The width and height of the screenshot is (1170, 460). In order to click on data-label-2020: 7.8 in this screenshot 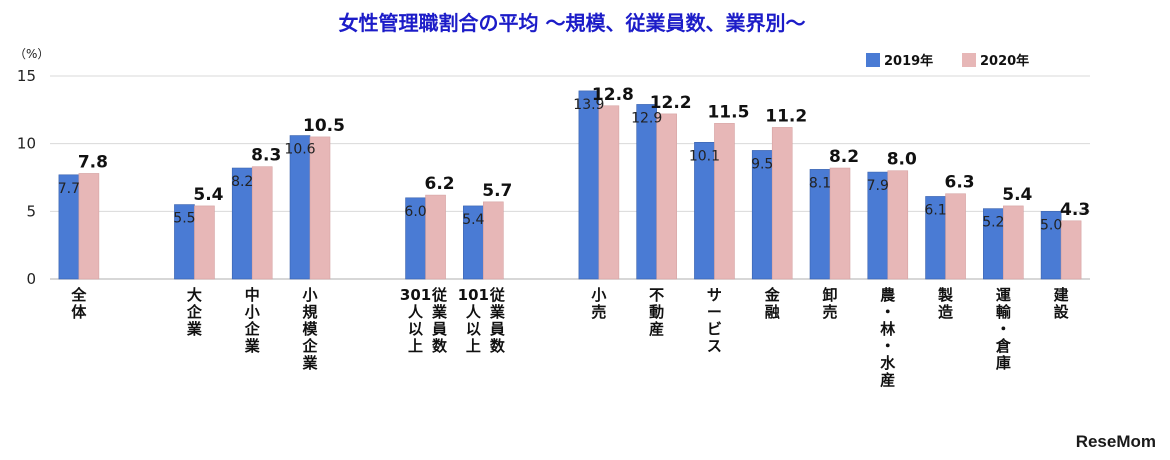, I will do `click(93, 162)`.